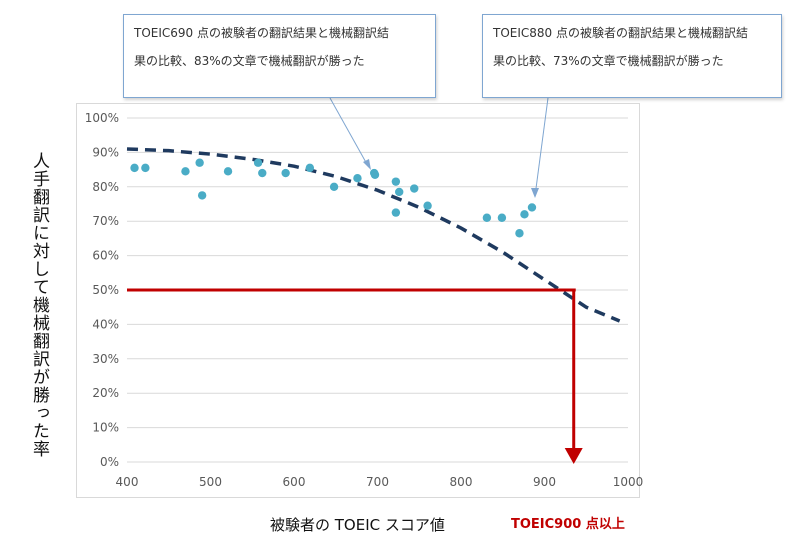 This screenshot has height=546, width=804. What do you see at coordinates (377, 482) in the screenshot?
I see `x-tick-label: 700` at bounding box center [377, 482].